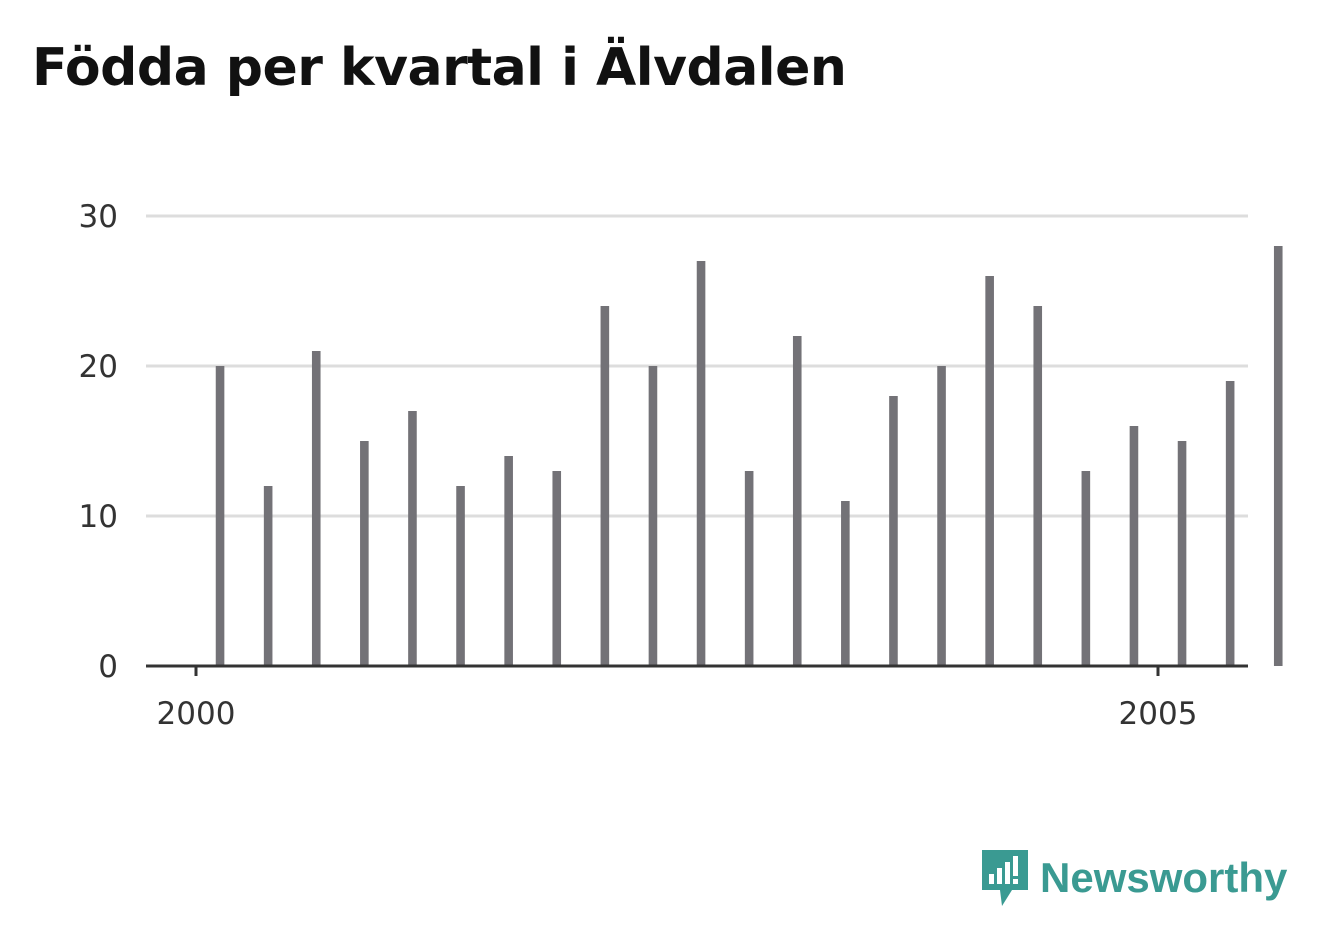  I want to click on y-tick-label: 30, so click(98, 217).